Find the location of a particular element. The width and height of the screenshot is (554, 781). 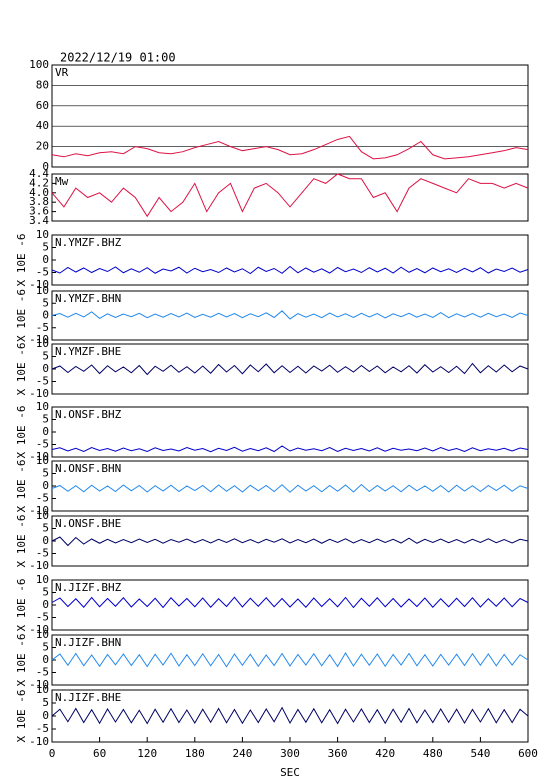

y-tick-label: 4.2 is located at coordinates (39, 182).